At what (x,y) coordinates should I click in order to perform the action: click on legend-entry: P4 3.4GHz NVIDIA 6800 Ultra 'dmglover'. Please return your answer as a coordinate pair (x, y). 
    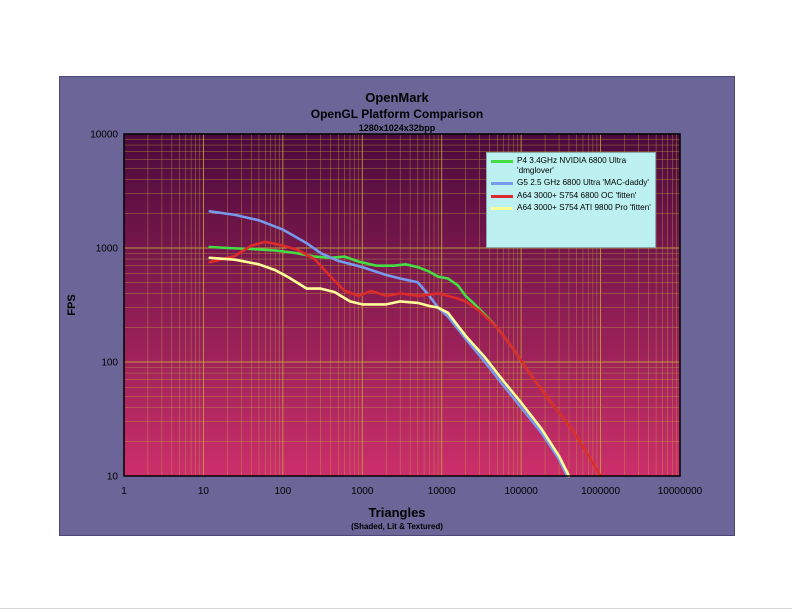
    Looking at the image, I should click on (571, 165).